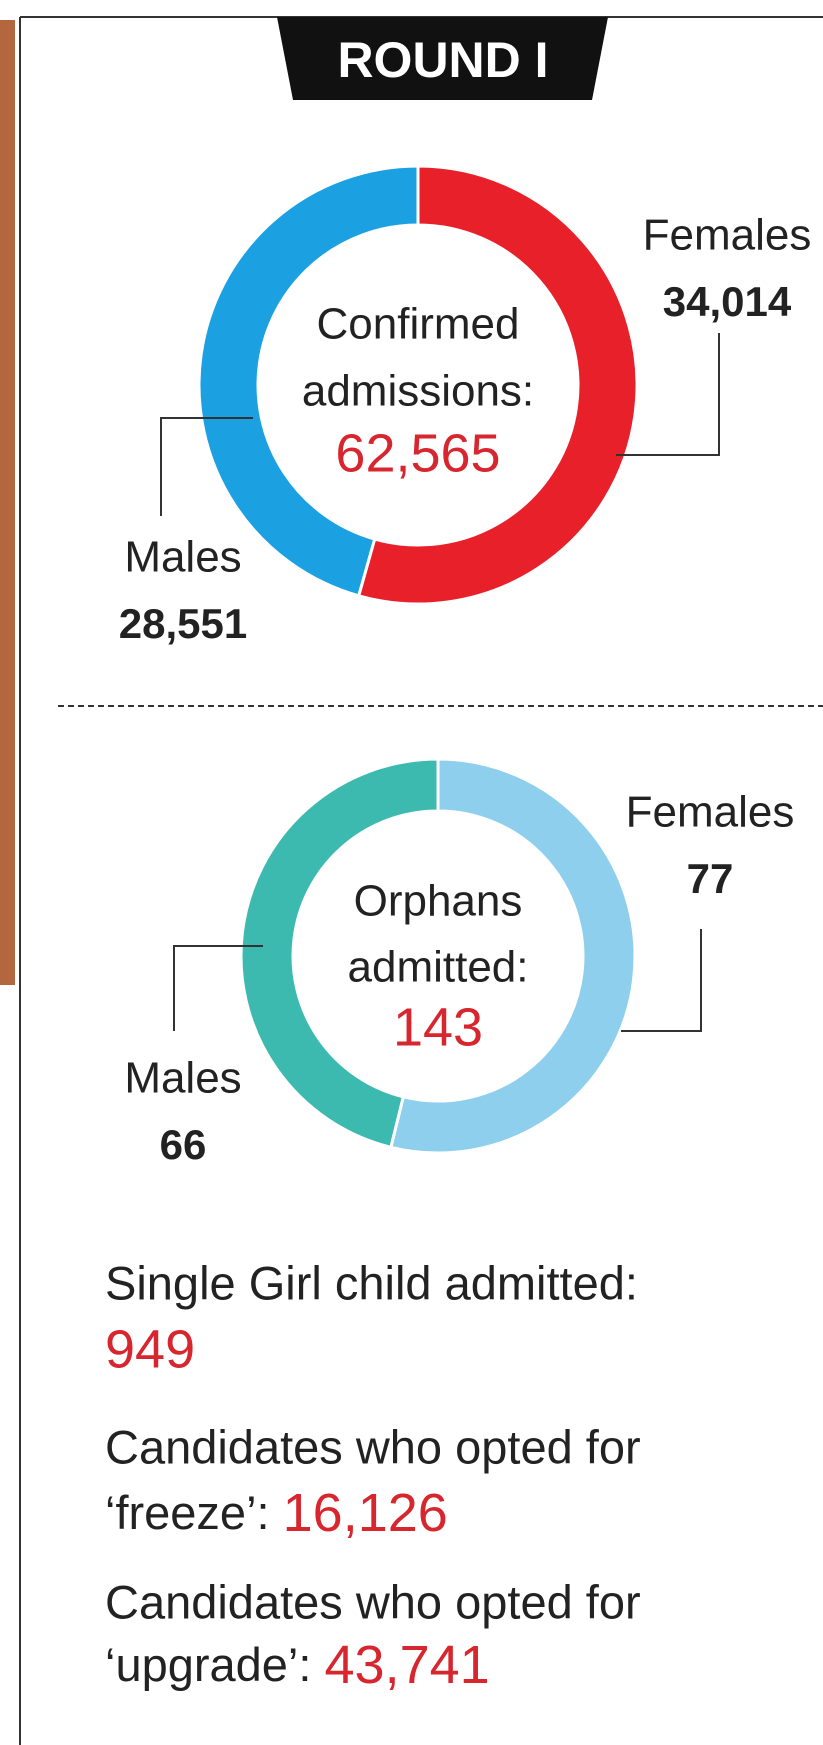 The height and width of the screenshot is (1745, 823). What do you see at coordinates (727, 301) in the screenshot?
I see `segment-value: 34,014` at bounding box center [727, 301].